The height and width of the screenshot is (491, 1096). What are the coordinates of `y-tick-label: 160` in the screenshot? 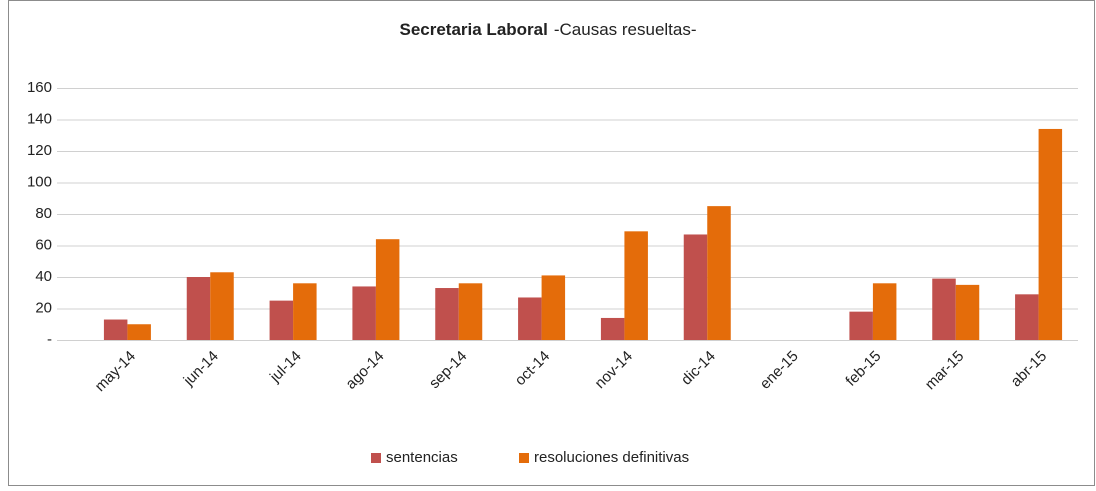 It's located at (39, 87).